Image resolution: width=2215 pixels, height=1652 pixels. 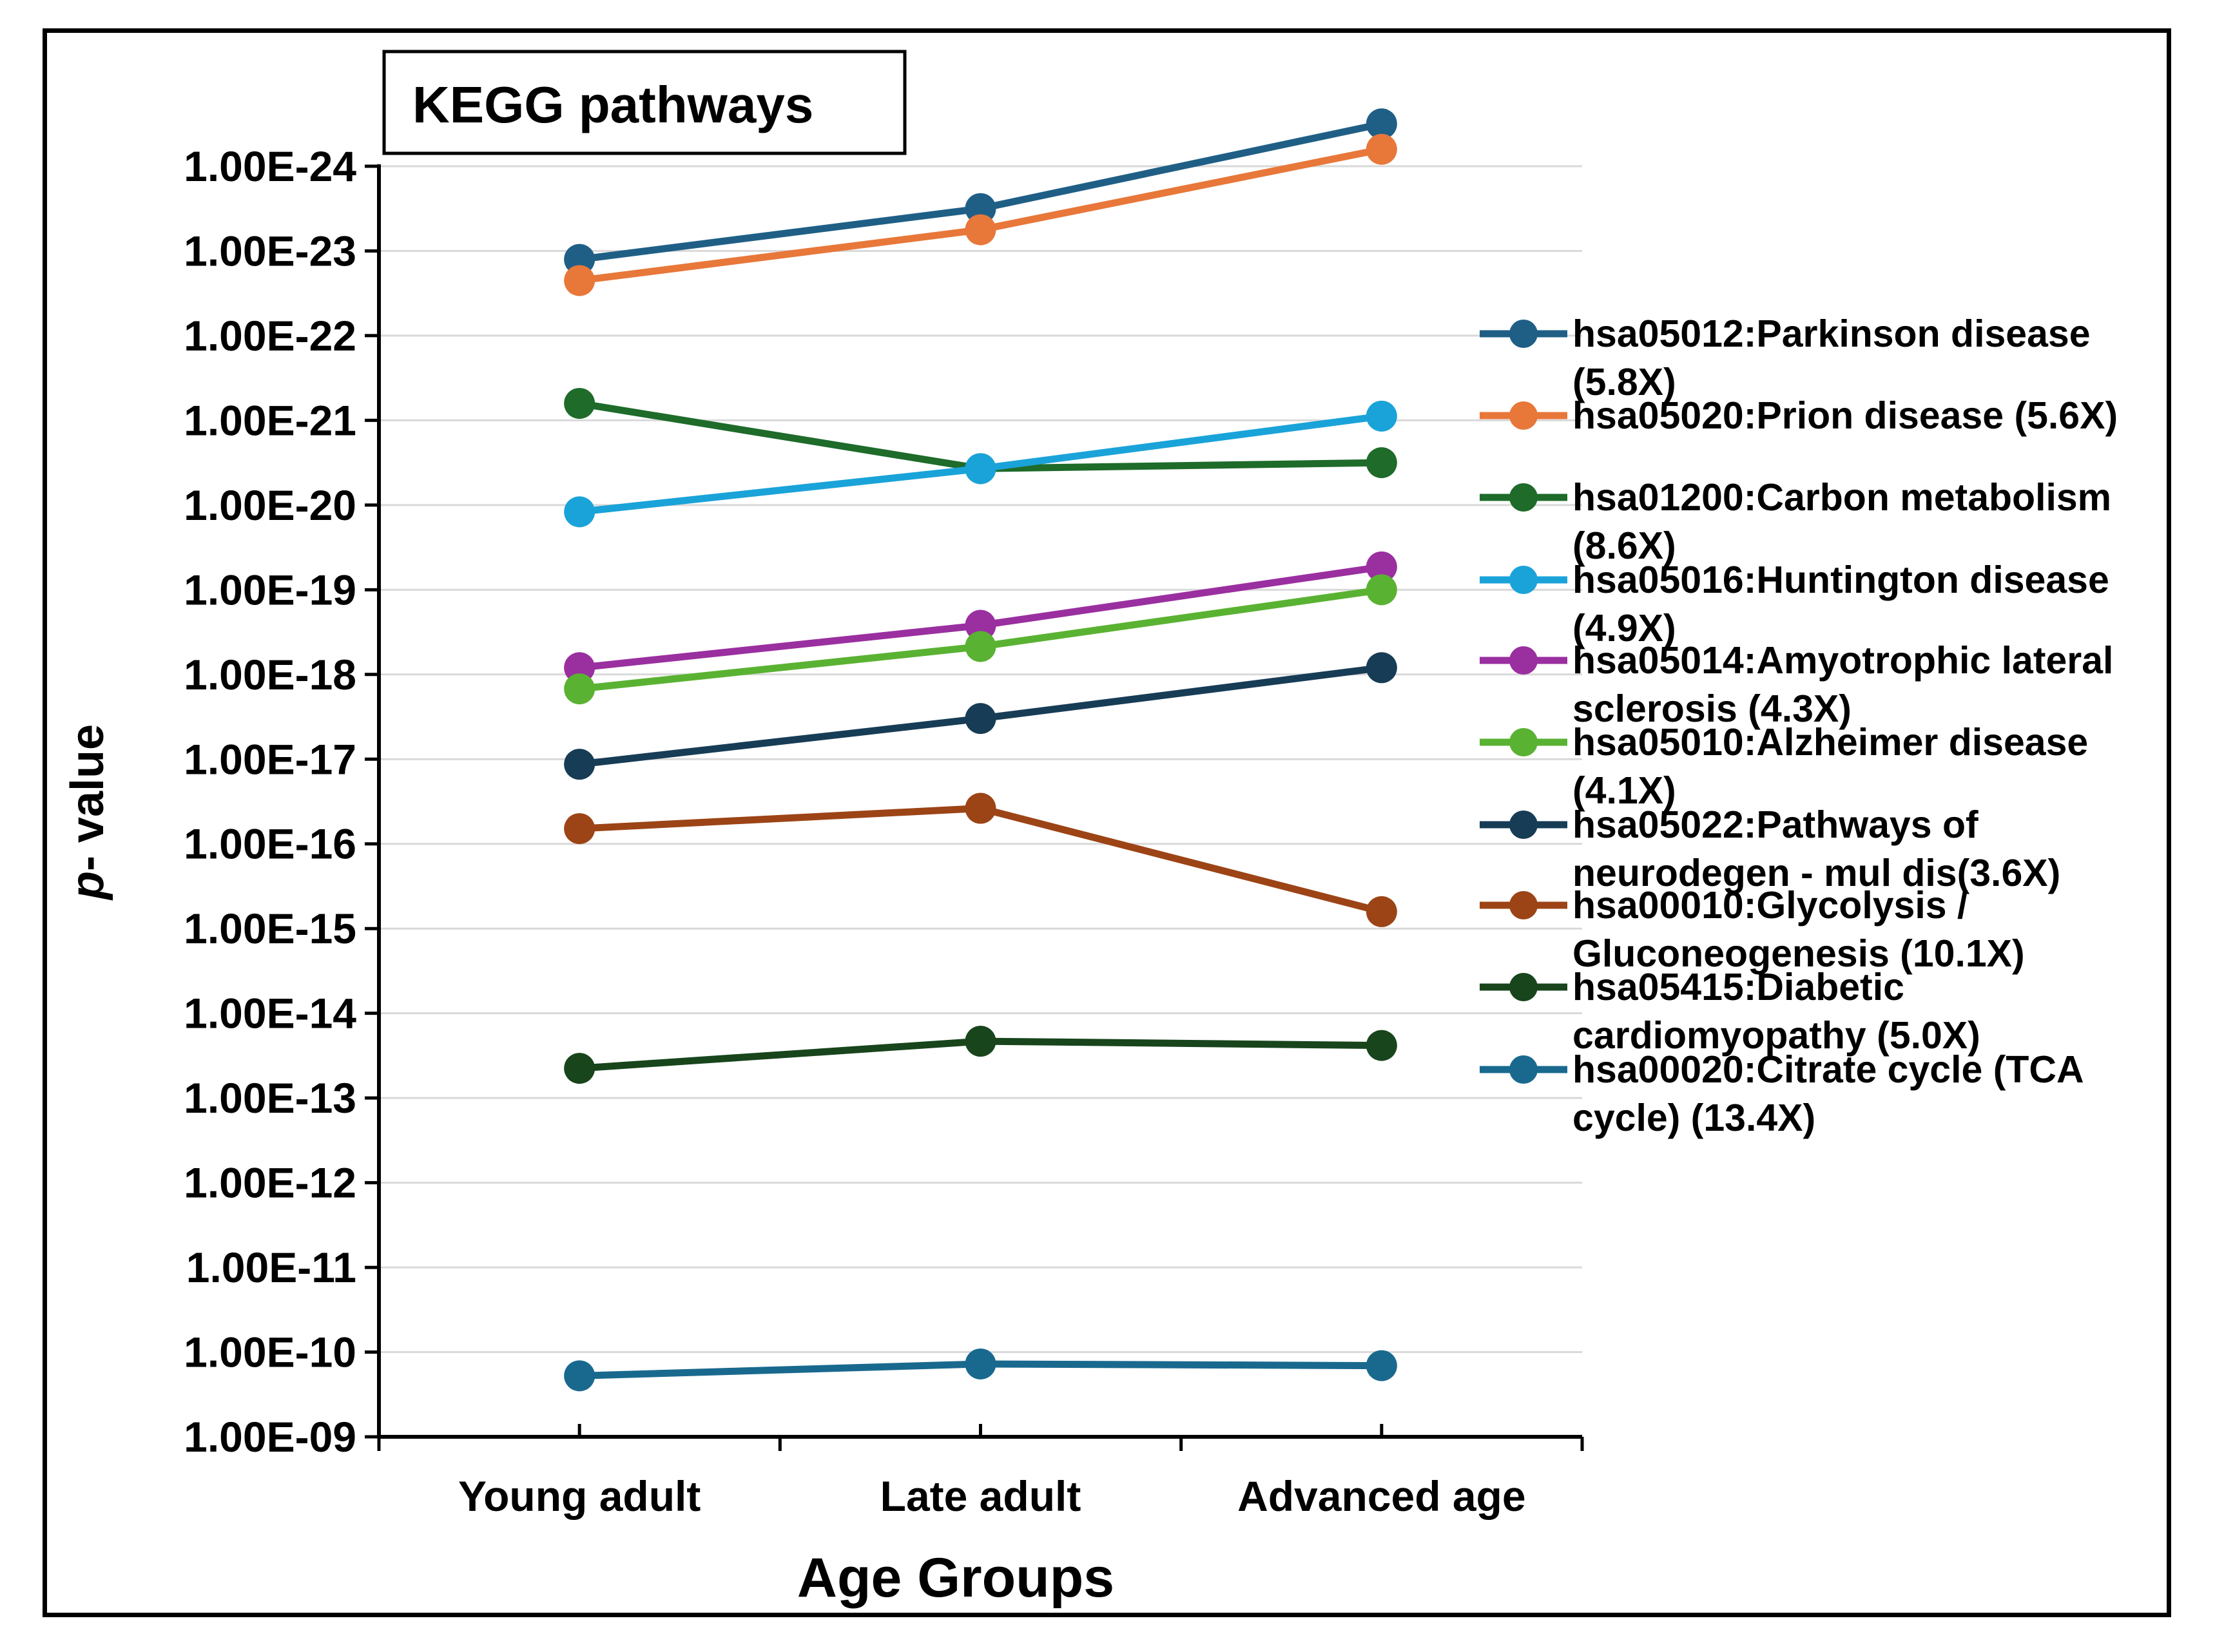 What do you see at coordinates (270, 1352) in the screenshot?
I see `y-tick-label: 1.00E-10` at bounding box center [270, 1352].